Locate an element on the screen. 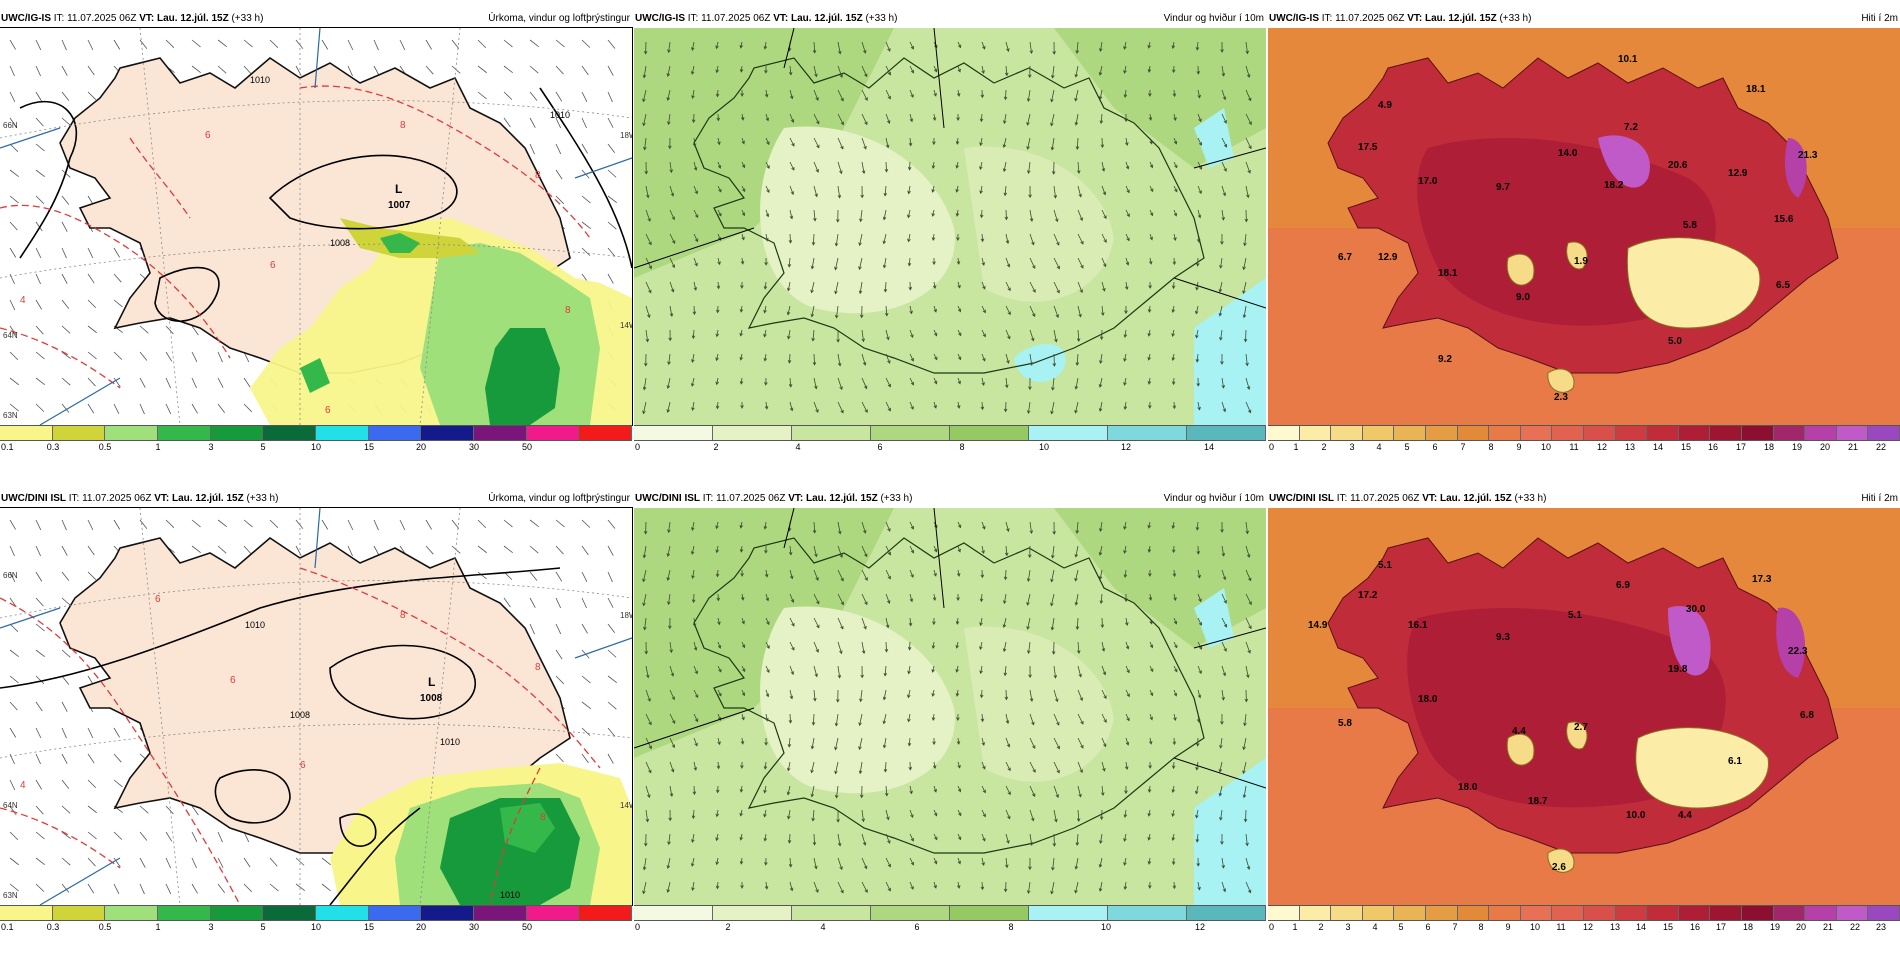 Image resolution: width=1900 pixels, height=955 pixels. lon-tick: 14W is located at coordinates (626, 325).